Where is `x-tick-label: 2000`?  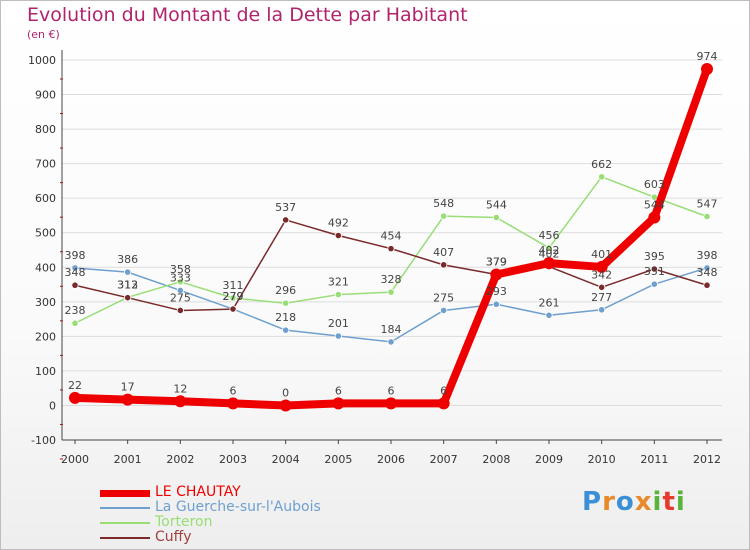 x-tick-label: 2000 is located at coordinates (75, 459).